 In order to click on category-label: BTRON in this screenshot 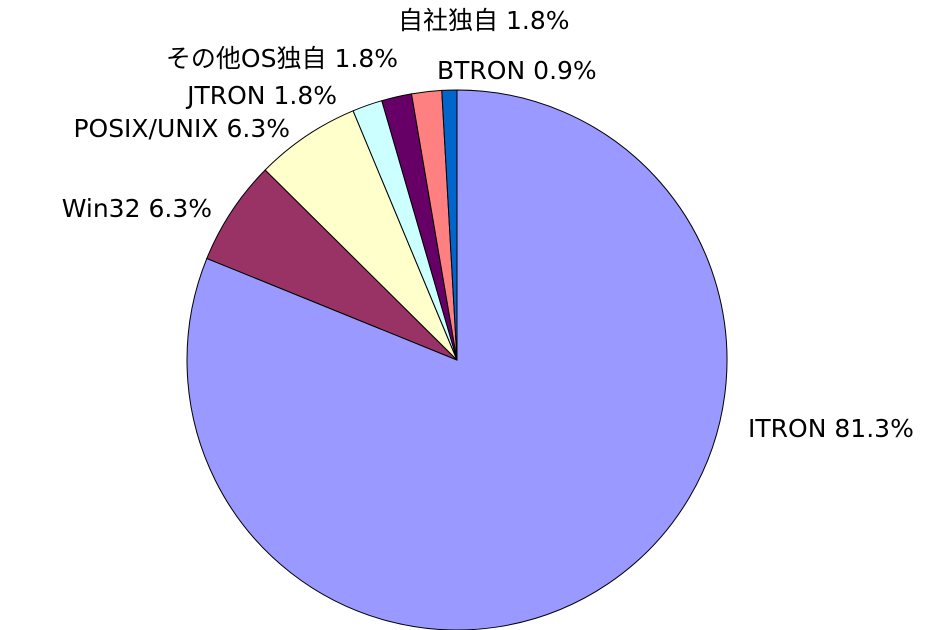, I will do `click(481, 70)`.